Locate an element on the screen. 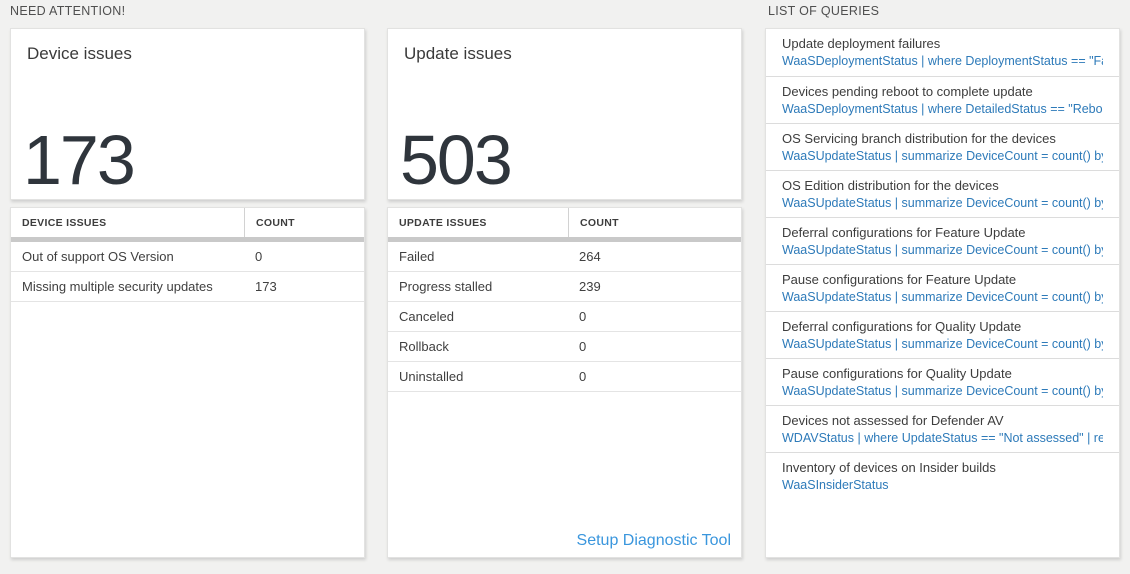 The height and width of the screenshot is (574, 1130). table-row: Out of support OS Version 0 is located at coordinates (187, 257).